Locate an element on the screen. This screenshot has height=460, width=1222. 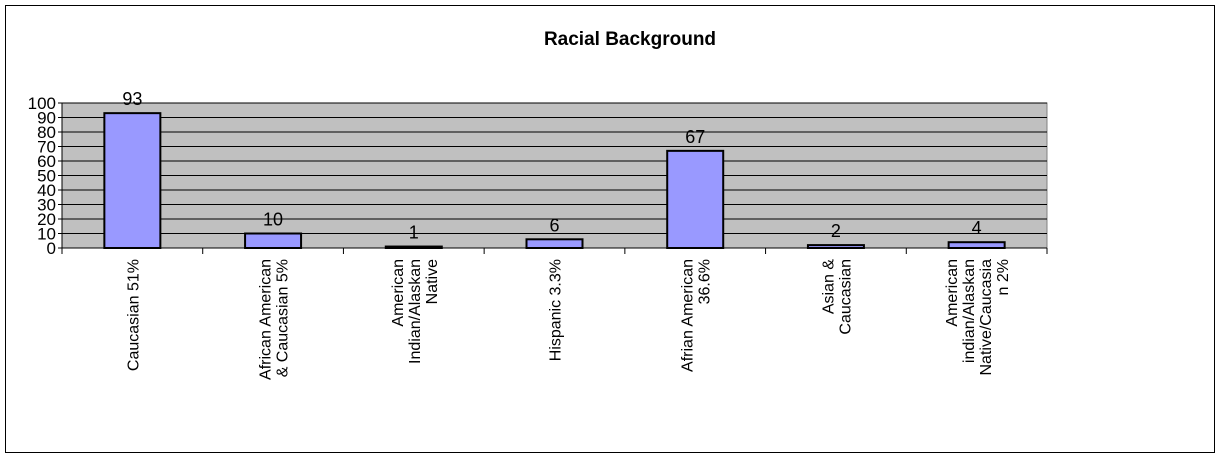
category-label-line: Native/Caucasia is located at coordinates (986, 317).